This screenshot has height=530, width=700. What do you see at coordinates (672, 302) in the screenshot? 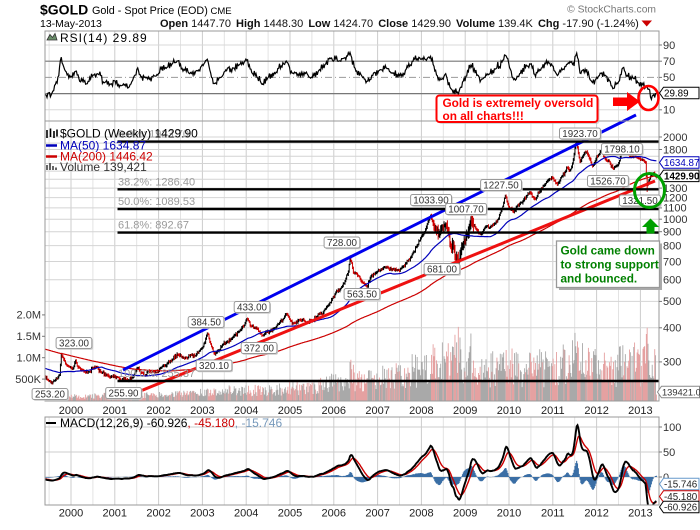
I see `svg-text: 500` at bounding box center [672, 302].